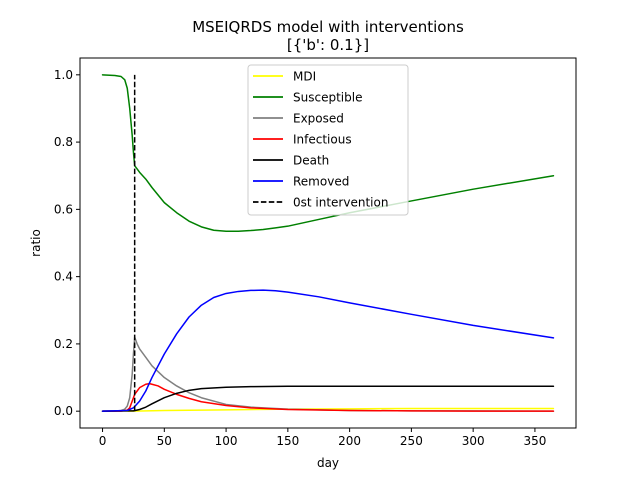 This screenshot has width=640, height=480. What do you see at coordinates (534, 441) in the screenshot?
I see `x-tick-label: 350` at bounding box center [534, 441].